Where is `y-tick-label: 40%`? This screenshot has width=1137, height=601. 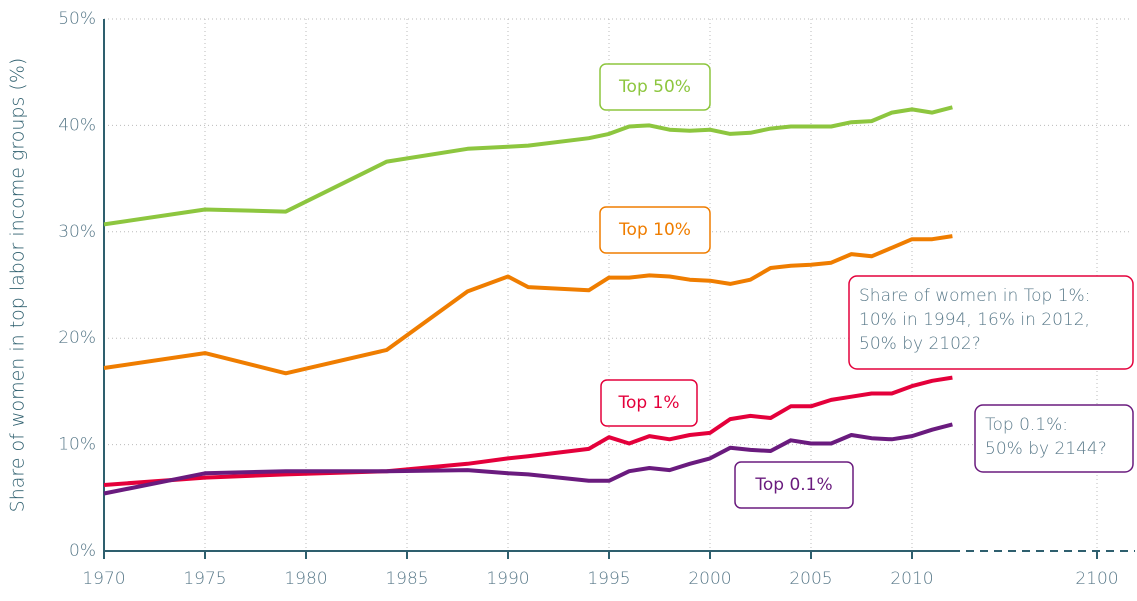
y-tick-label: 40% is located at coordinates (77, 125).